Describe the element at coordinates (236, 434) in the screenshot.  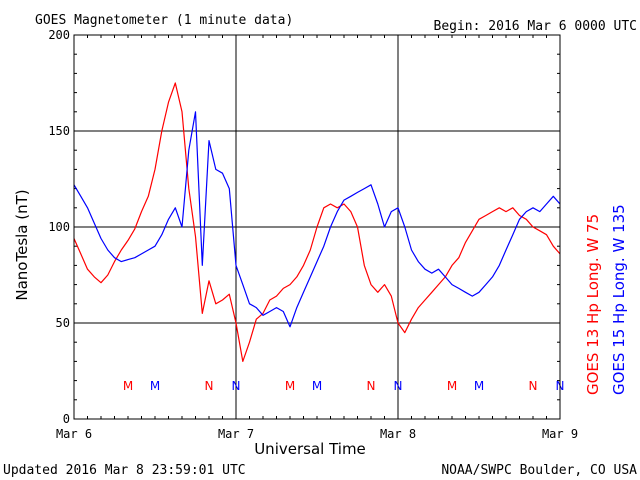
I see `x-tick-label: Mar 7` at that location.